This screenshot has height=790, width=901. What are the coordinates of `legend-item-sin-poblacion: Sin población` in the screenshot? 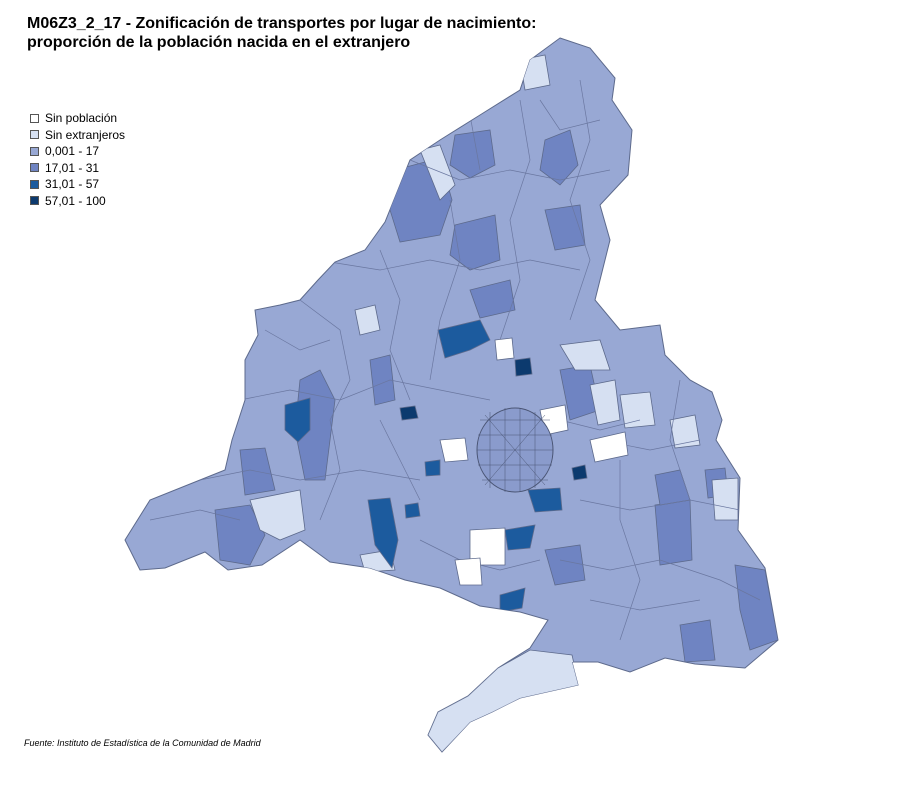 It's located at (77, 118).